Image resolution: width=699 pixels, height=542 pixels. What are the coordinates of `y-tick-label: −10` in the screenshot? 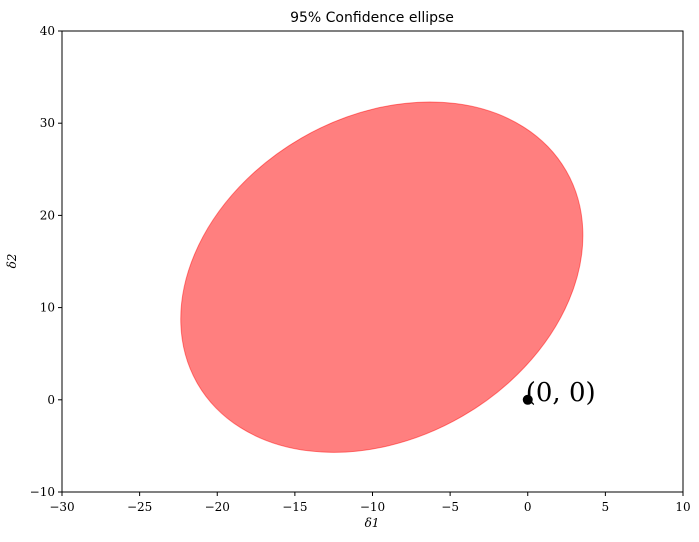 It's located at (42, 492).